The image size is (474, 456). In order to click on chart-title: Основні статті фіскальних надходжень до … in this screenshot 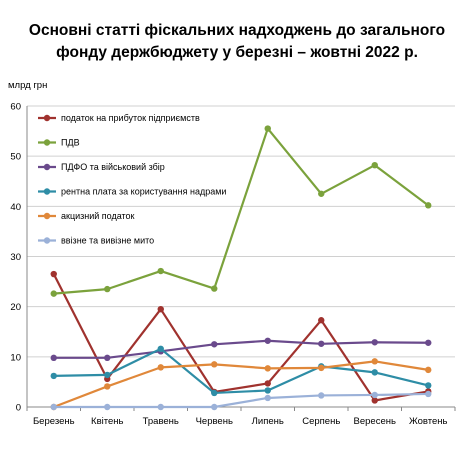, I will do `click(237, 42)`.